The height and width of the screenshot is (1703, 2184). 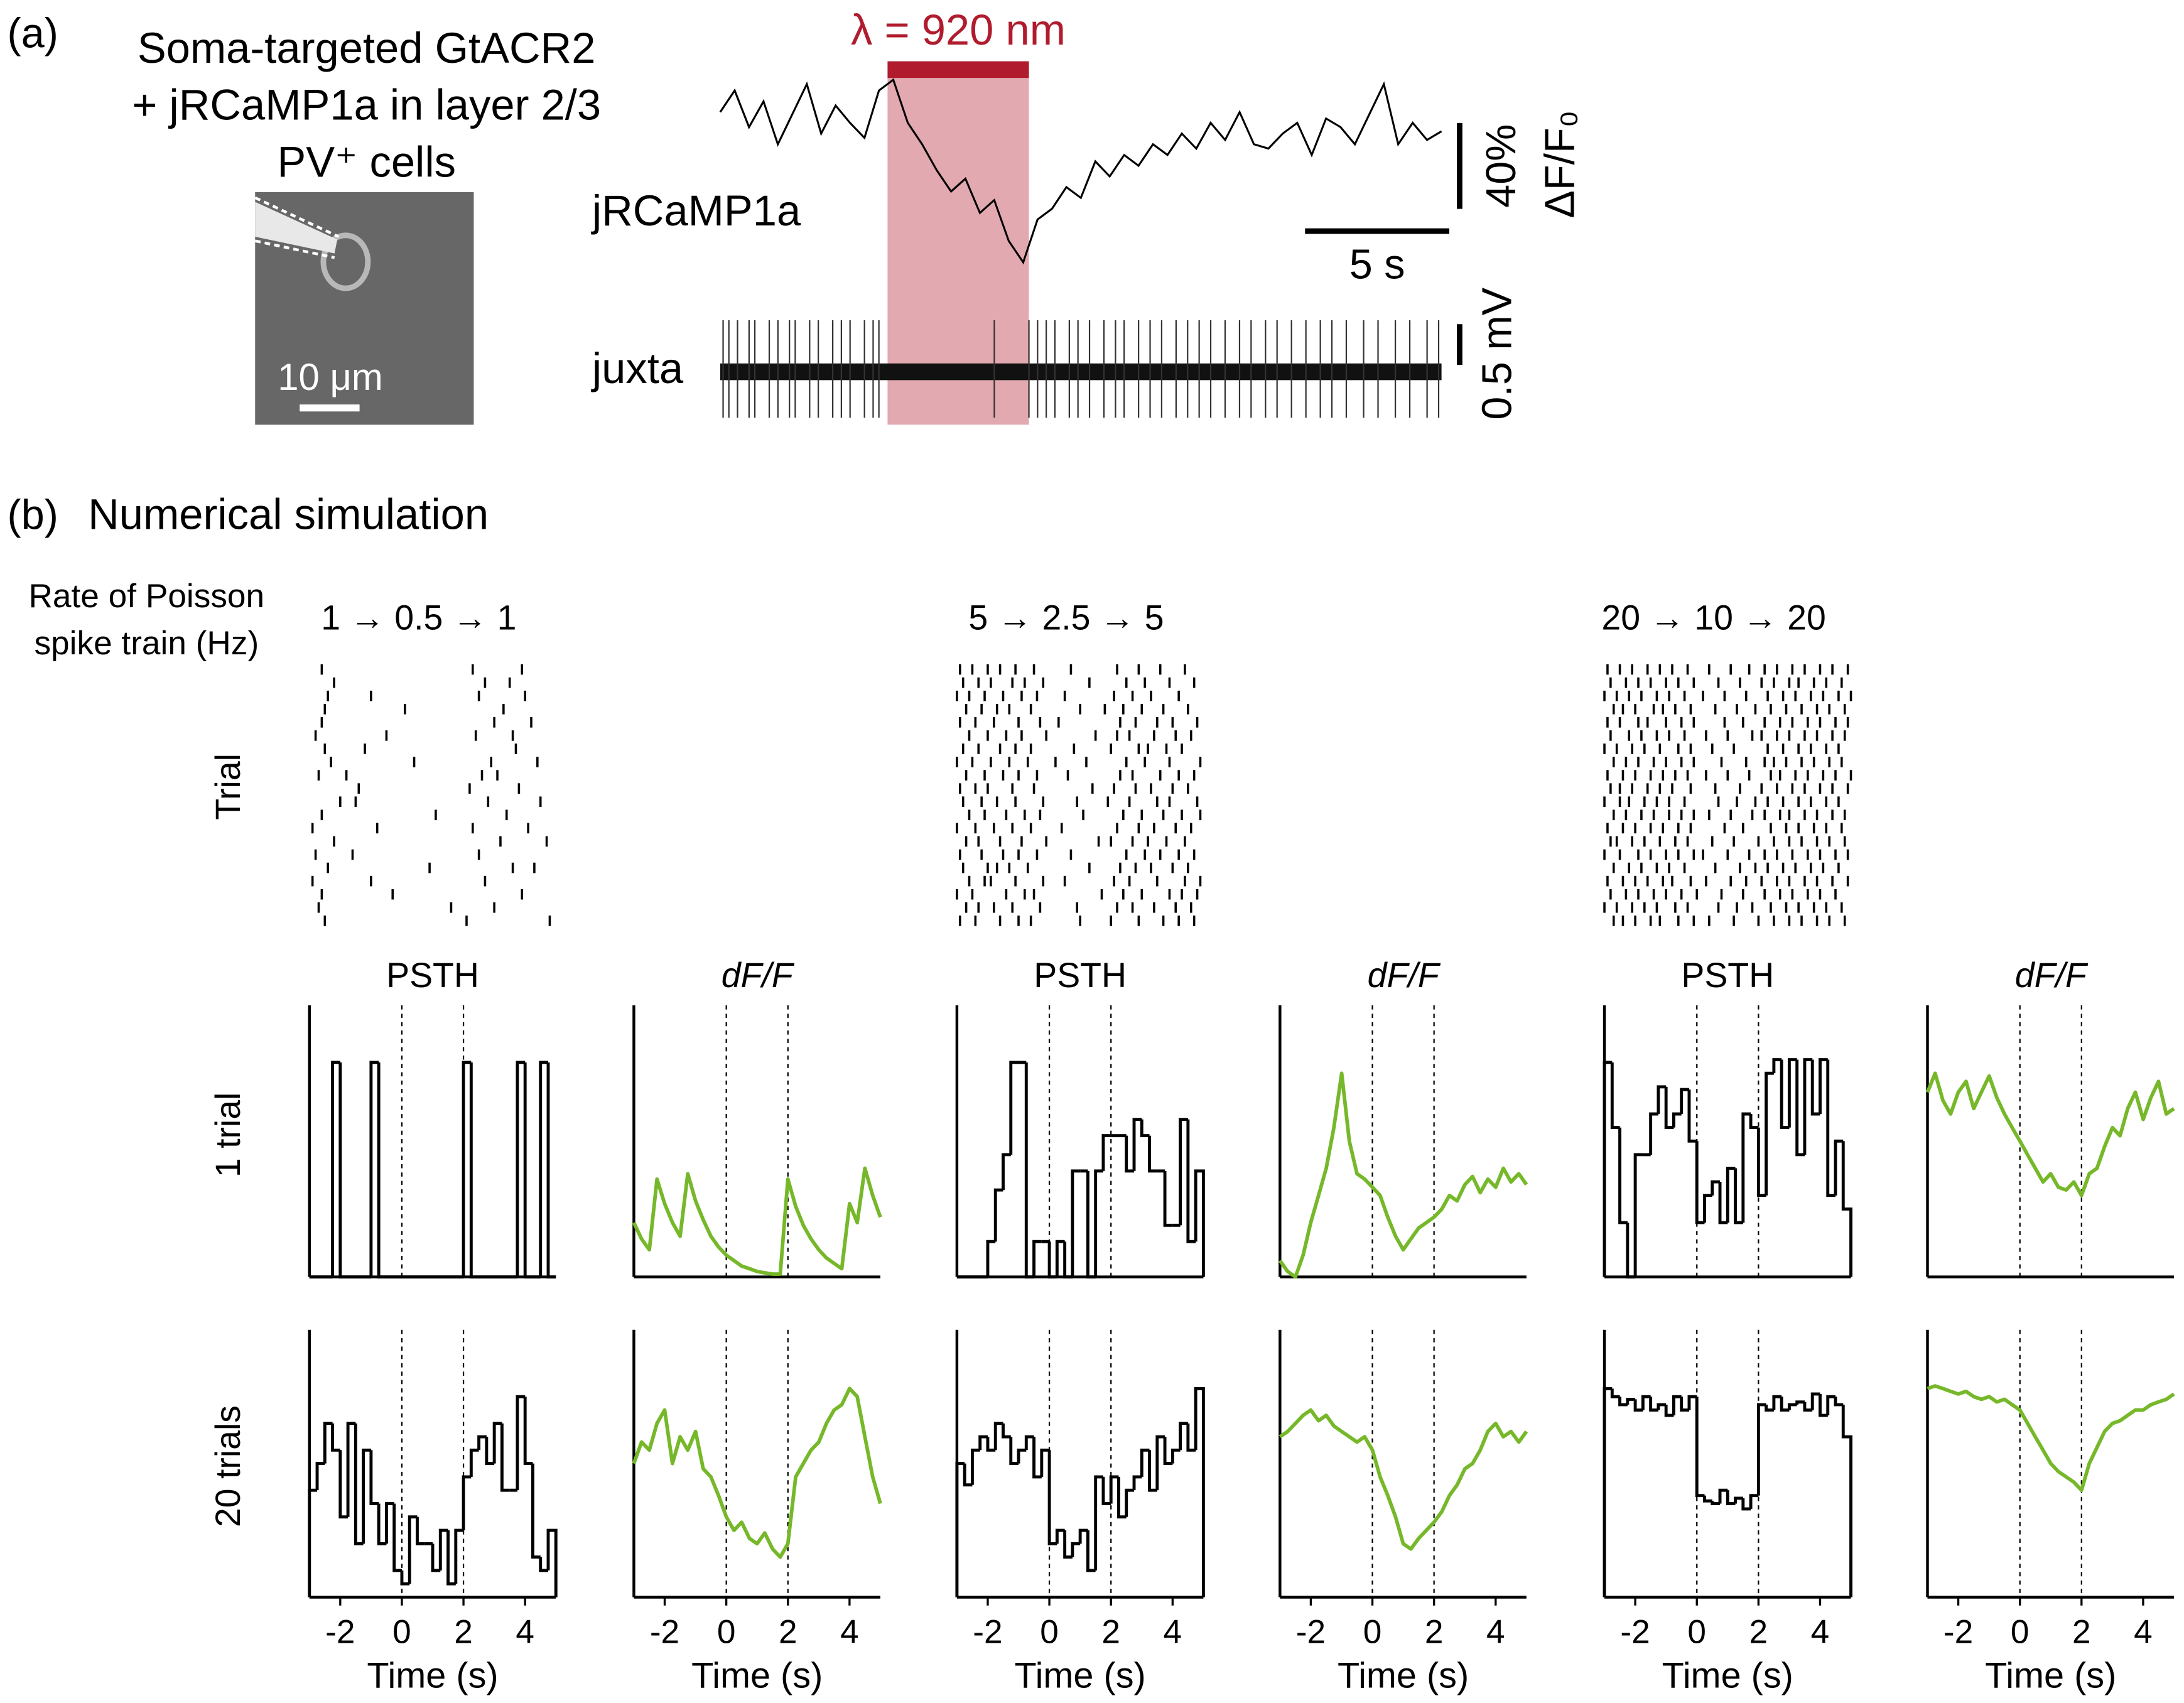 What do you see at coordinates (33, 34) in the screenshot?
I see `panel-label: (a)` at bounding box center [33, 34].